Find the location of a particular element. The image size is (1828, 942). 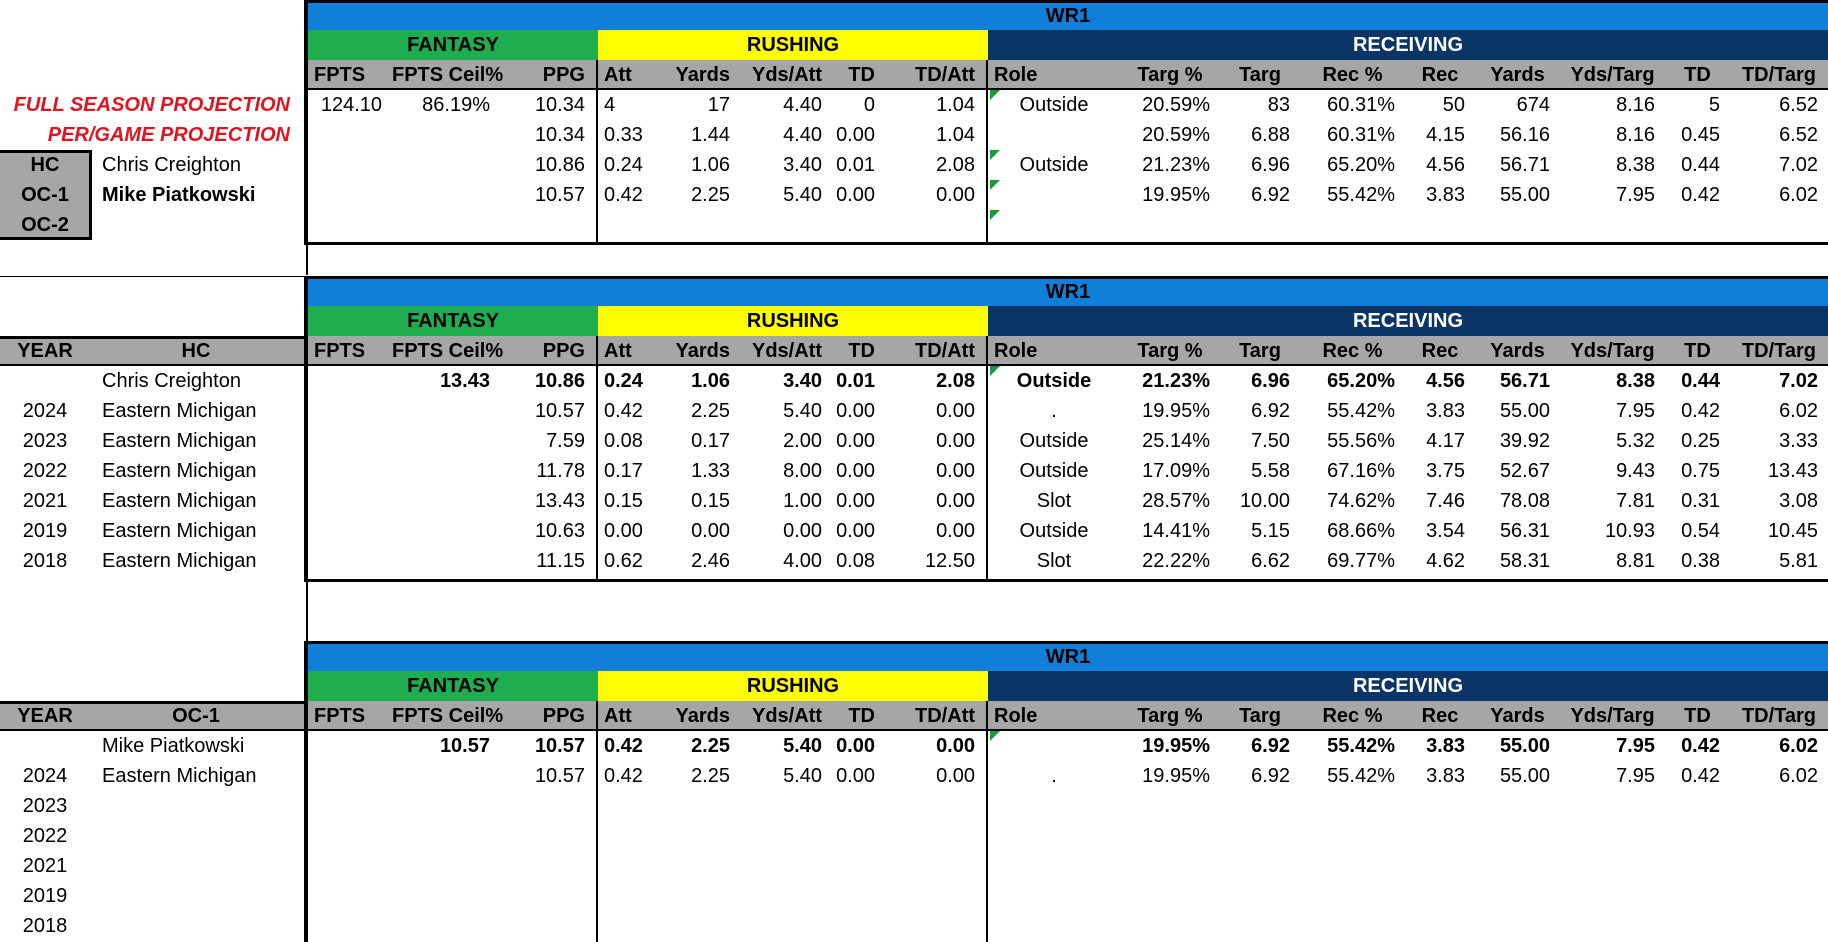

data-cell: 0.01 is located at coordinates (855, 381).